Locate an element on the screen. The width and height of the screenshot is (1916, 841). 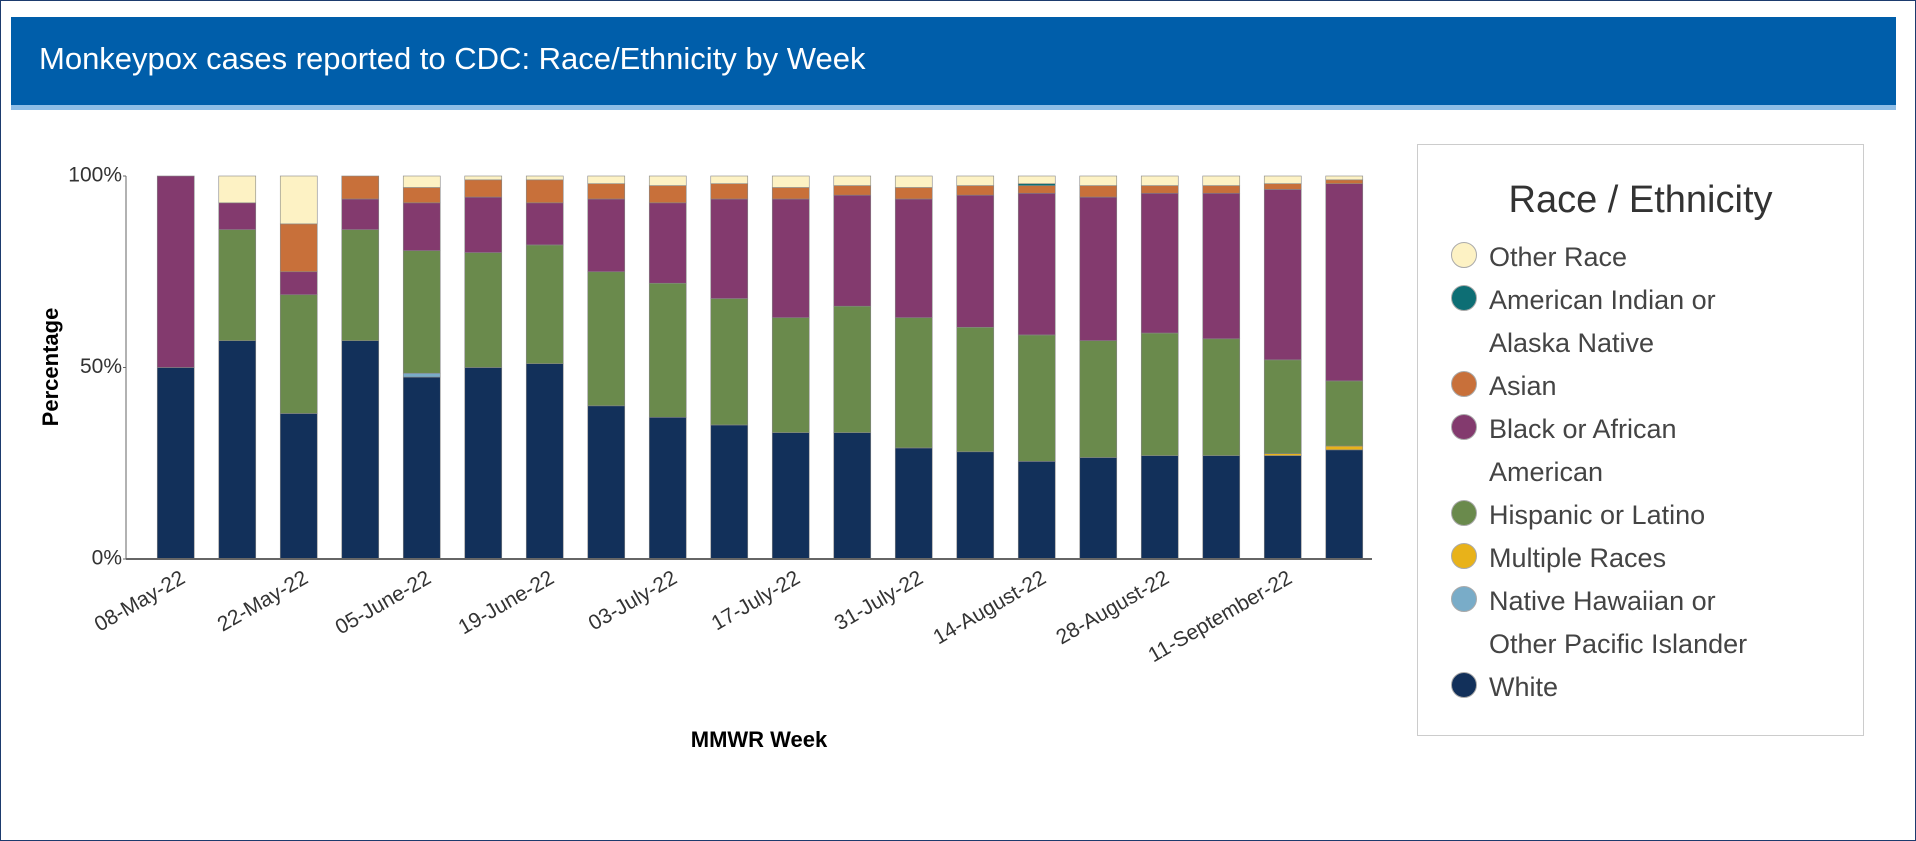
legend-item: American Indian or Alaska Native is located at coordinates (1657, 322).